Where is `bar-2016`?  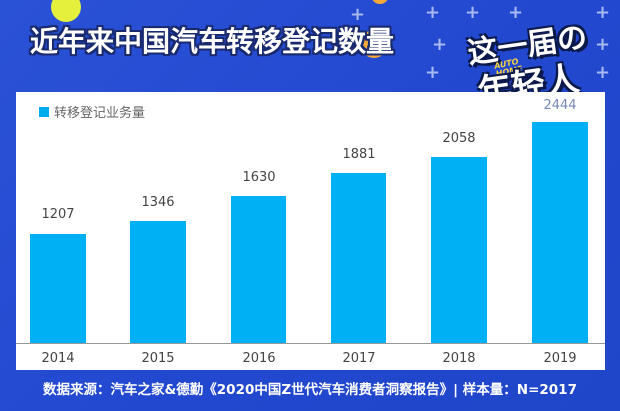
bar-2016 is located at coordinates (258, 269).